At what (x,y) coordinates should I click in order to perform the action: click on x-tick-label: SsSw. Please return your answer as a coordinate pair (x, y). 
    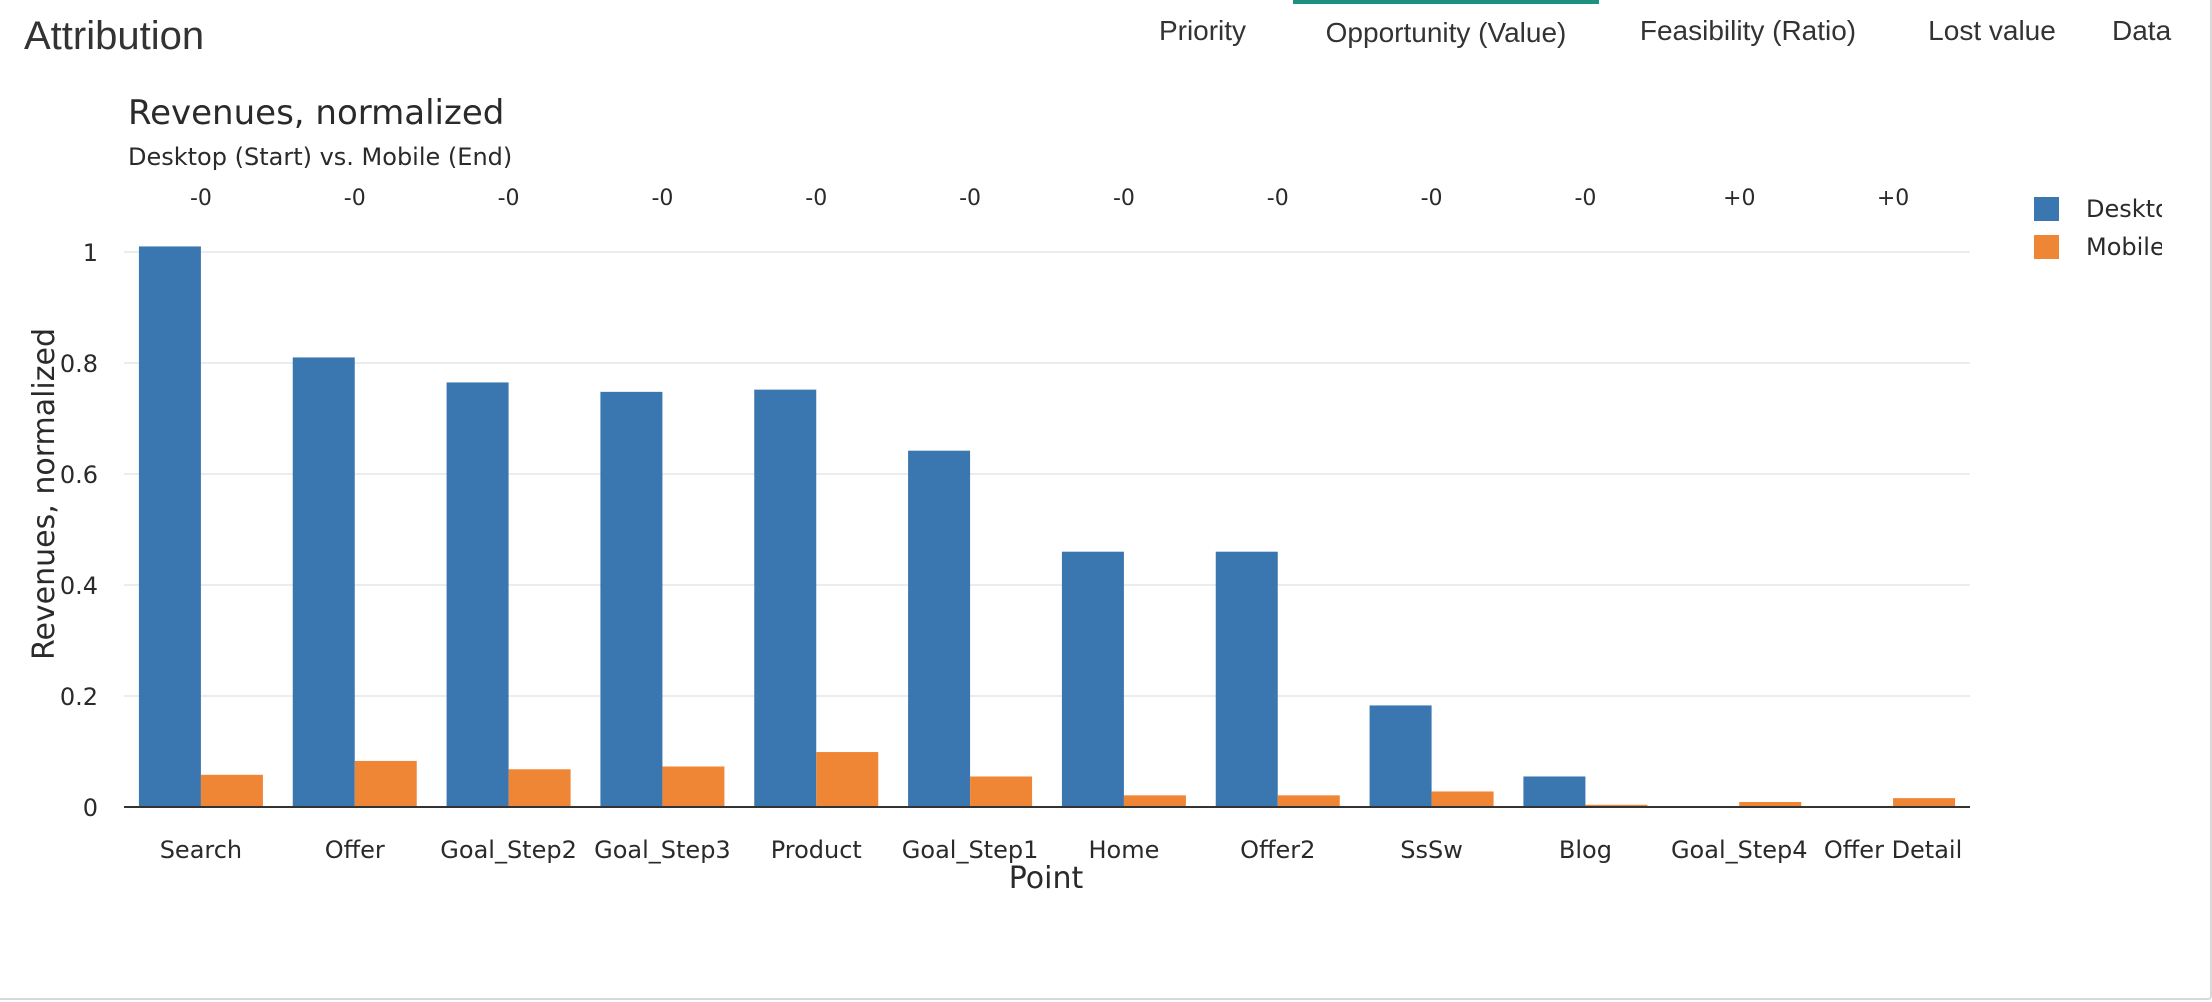
    Looking at the image, I should click on (1431, 850).